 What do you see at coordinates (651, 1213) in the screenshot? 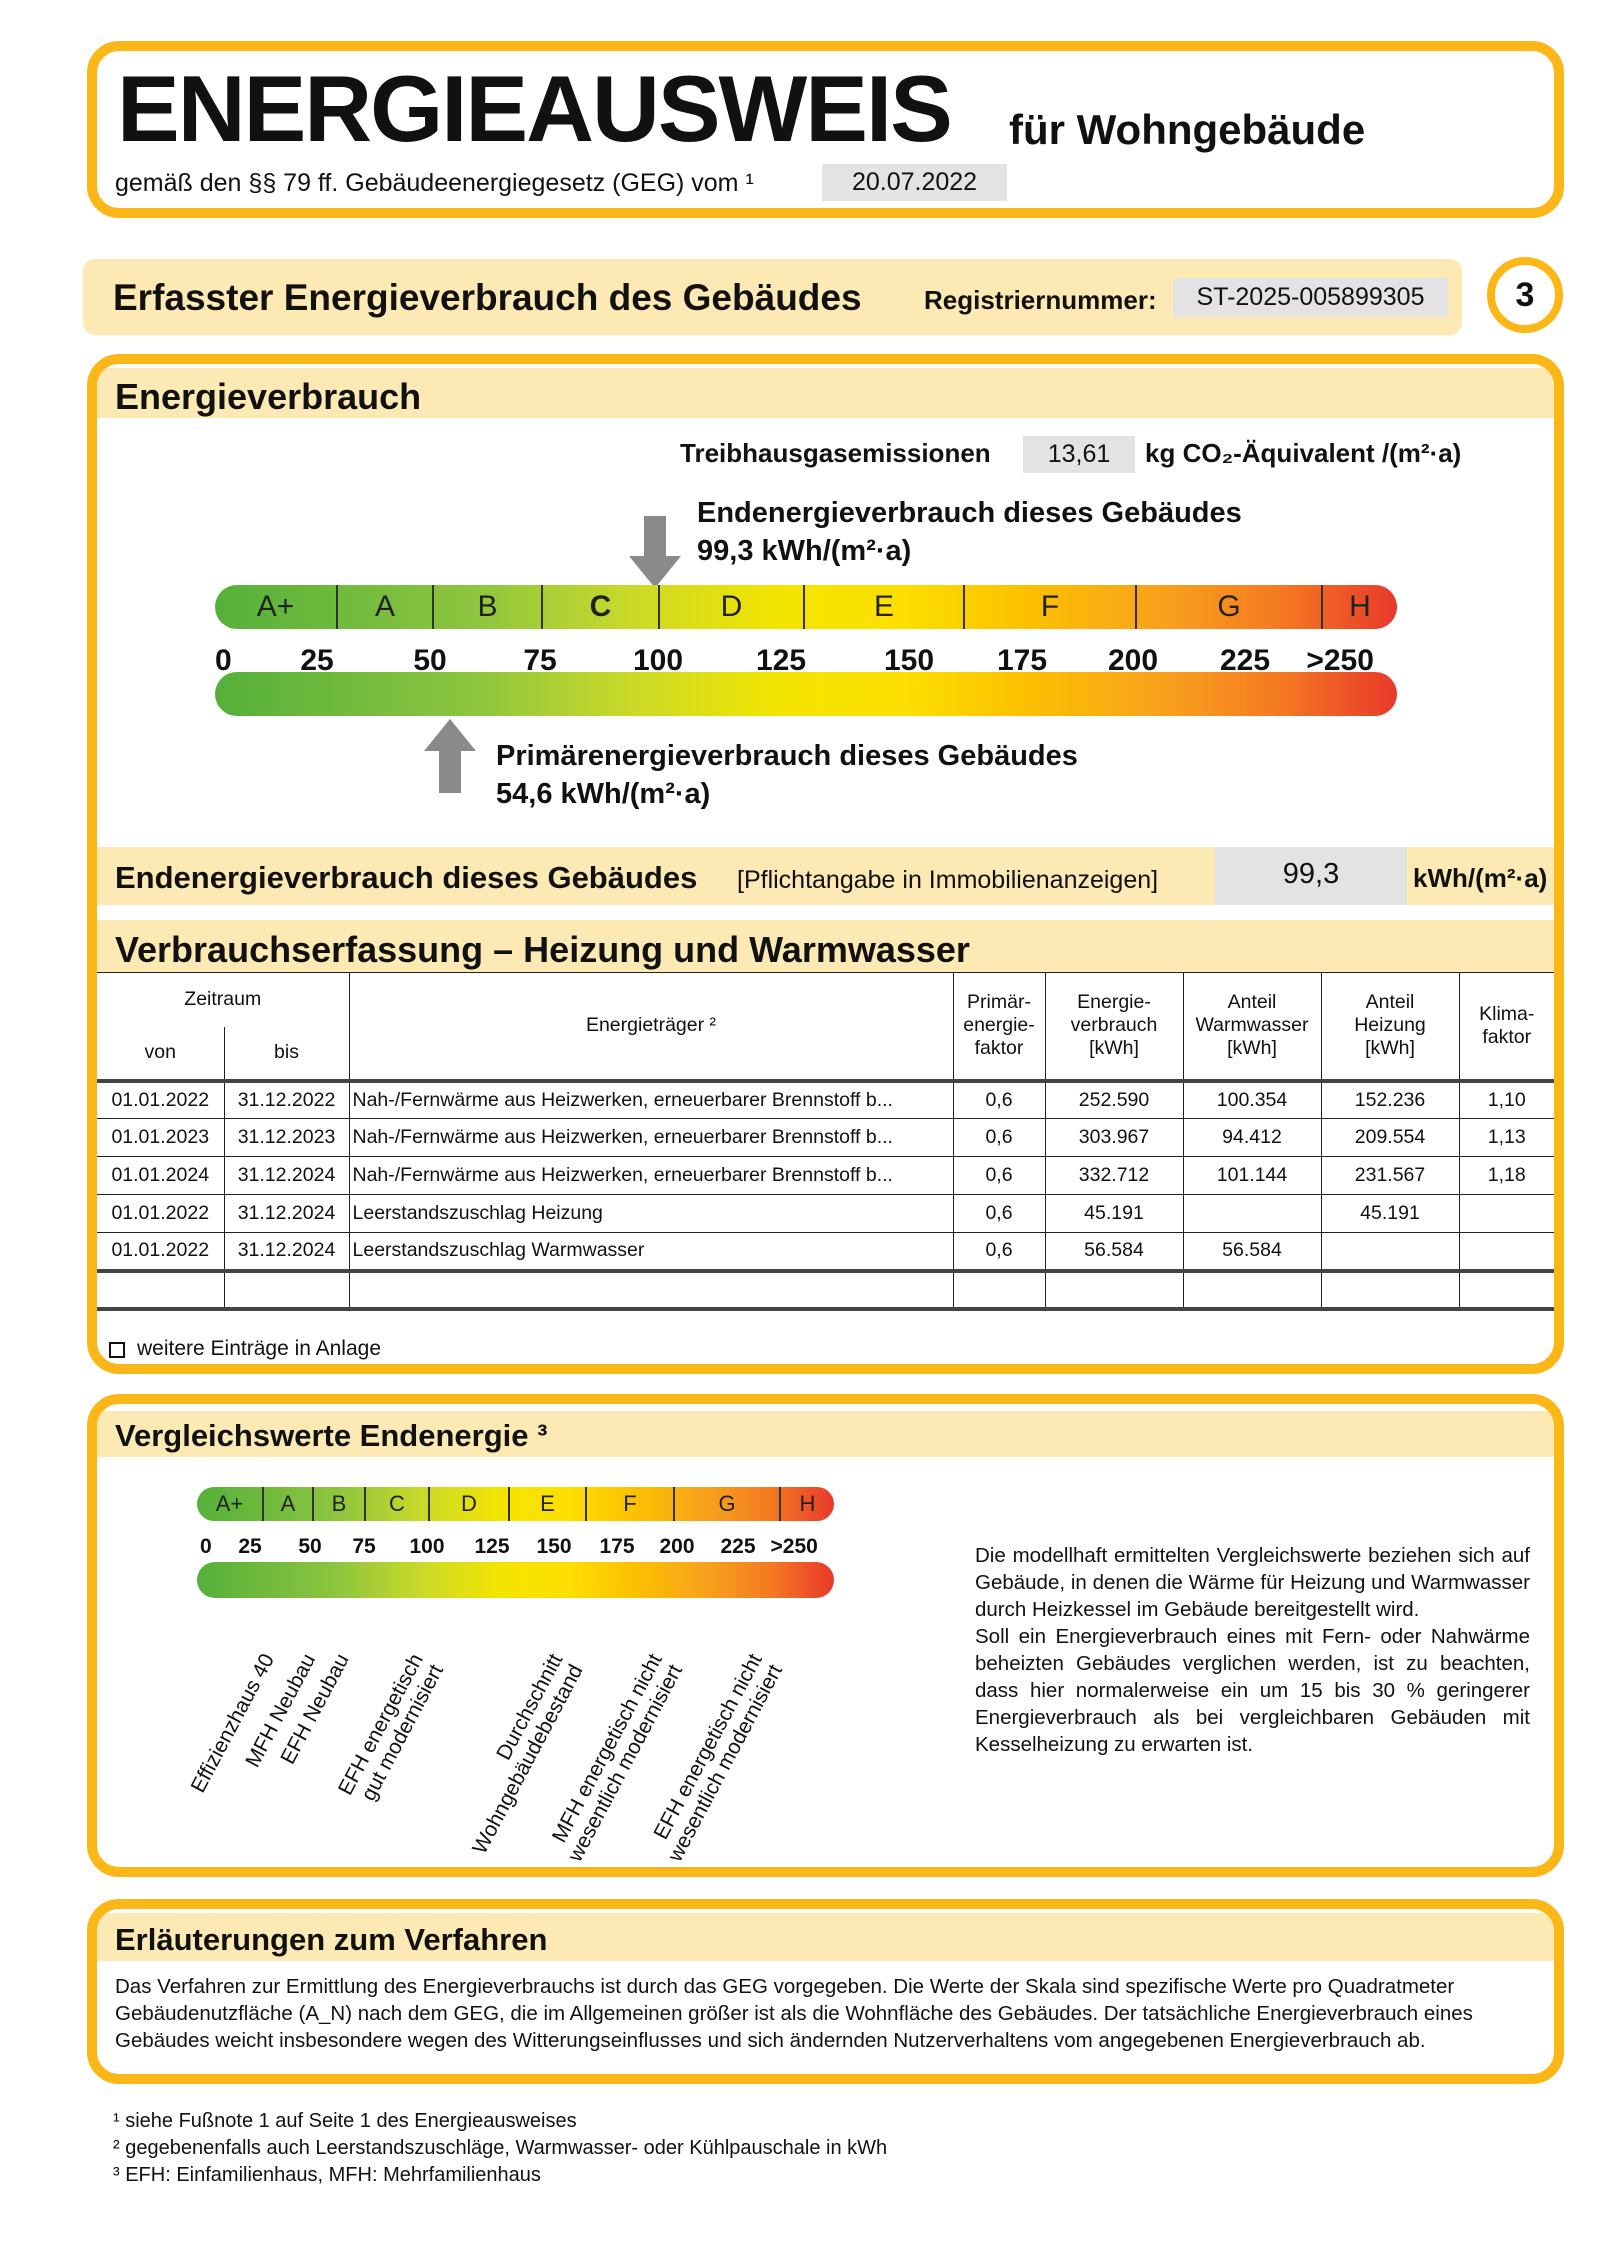
I see `table-cell: Leerstandszuschlag Heizung` at bounding box center [651, 1213].